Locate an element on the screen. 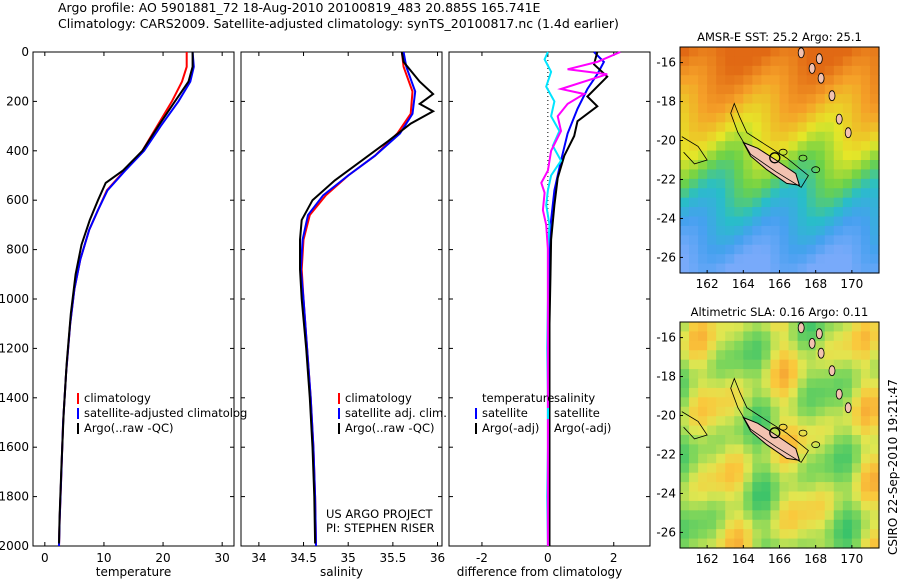 This screenshot has width=900, height=580. x-tick-label: 30 is located at coordinates (222, 558).